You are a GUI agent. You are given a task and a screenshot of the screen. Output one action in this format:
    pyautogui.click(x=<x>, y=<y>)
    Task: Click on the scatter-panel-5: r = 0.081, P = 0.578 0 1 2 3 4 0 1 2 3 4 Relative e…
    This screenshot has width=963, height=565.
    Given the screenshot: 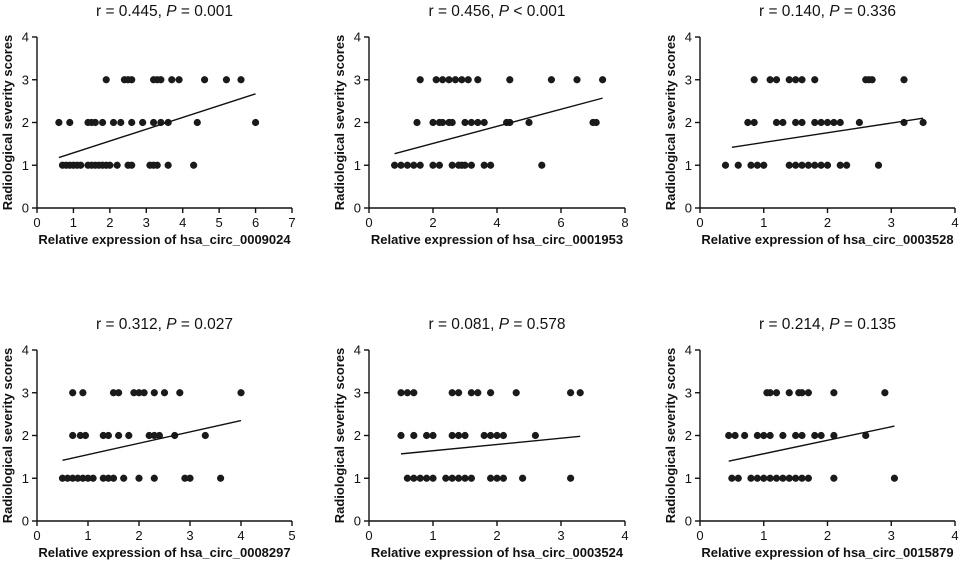 What is the action you would take?
    pyautogui.click(x=480, y=438)
    